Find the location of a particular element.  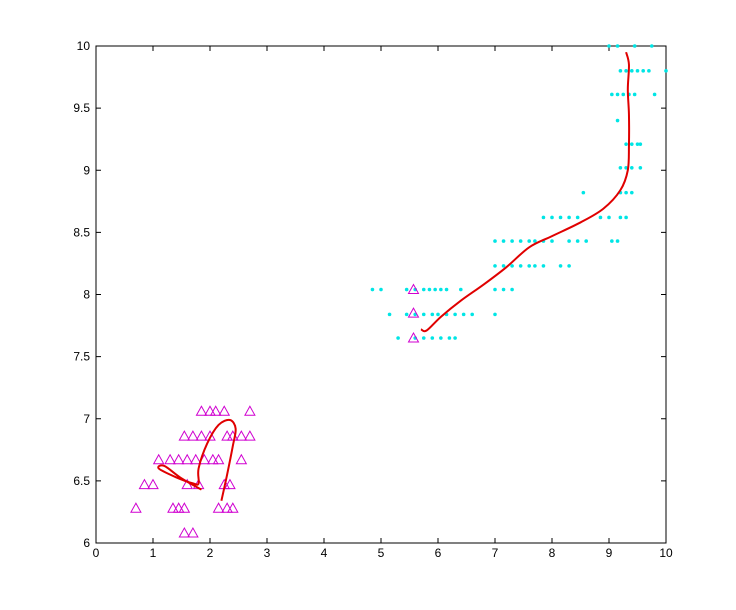

y-tick-label: 7 is located at coordinates (86, 419).